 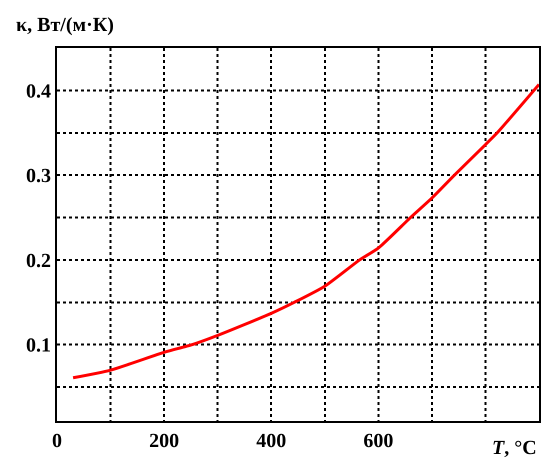 What do you see at coordinates (378, 441) in the screenshot?
I see `x-tick-label: 600` at bounding box center [378, 441].